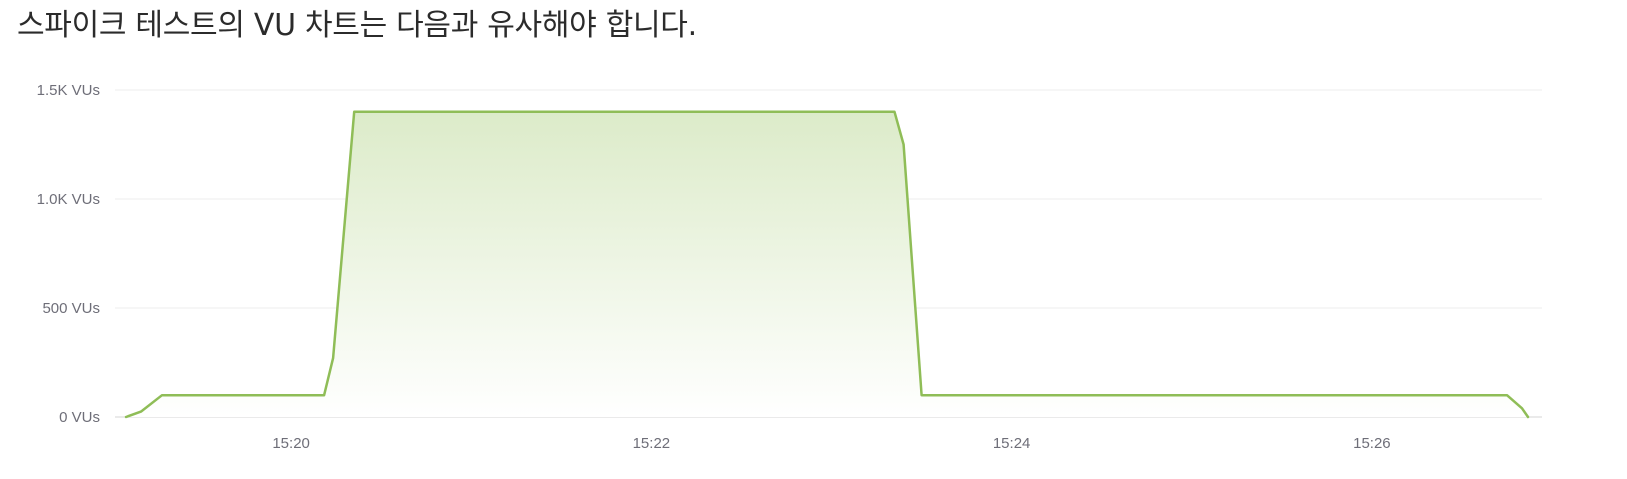  Describe the element at coordinates (68, 90) in the screenshot. I see `y-tick-label: 1.5K VUs` at that location.